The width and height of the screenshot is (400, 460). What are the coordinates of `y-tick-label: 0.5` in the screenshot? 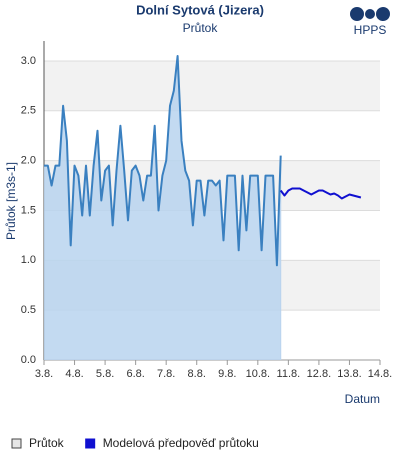 It's located at (28, 310).